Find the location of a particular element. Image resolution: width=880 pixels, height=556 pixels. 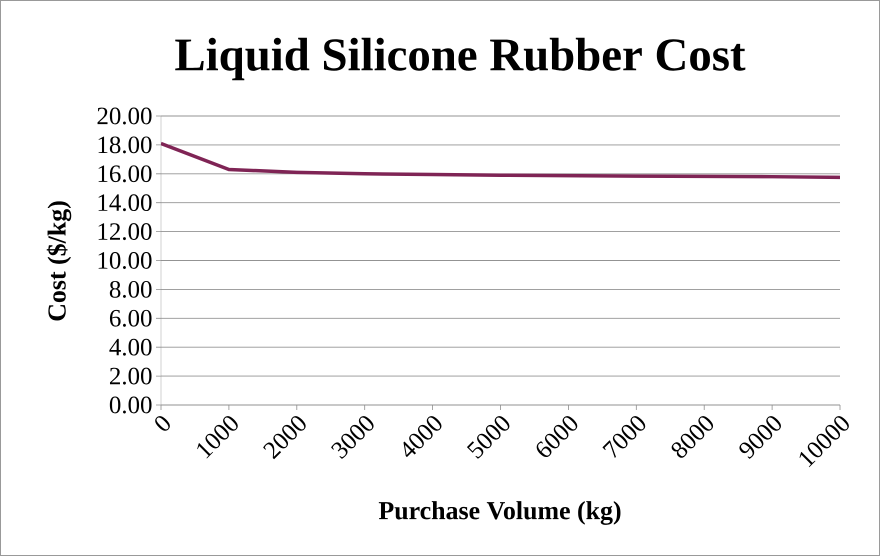

y-tick-label: 4.00 is located at coordinates (130, 347).